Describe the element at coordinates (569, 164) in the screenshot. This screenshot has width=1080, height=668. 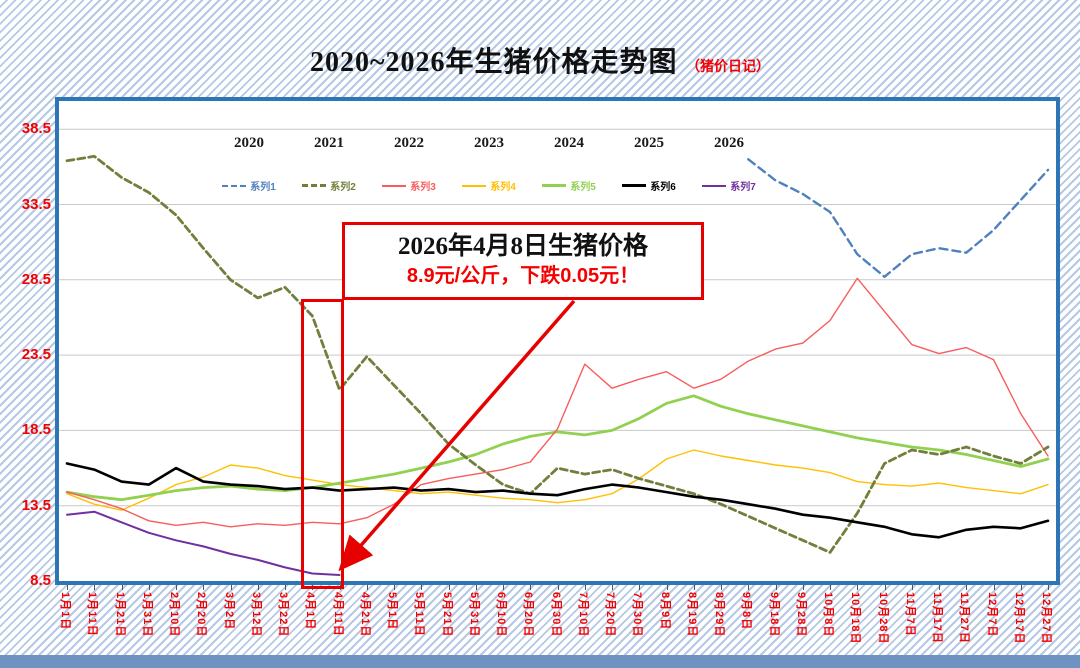
I see `legend-col-2024: 2024 系列5` at that location.